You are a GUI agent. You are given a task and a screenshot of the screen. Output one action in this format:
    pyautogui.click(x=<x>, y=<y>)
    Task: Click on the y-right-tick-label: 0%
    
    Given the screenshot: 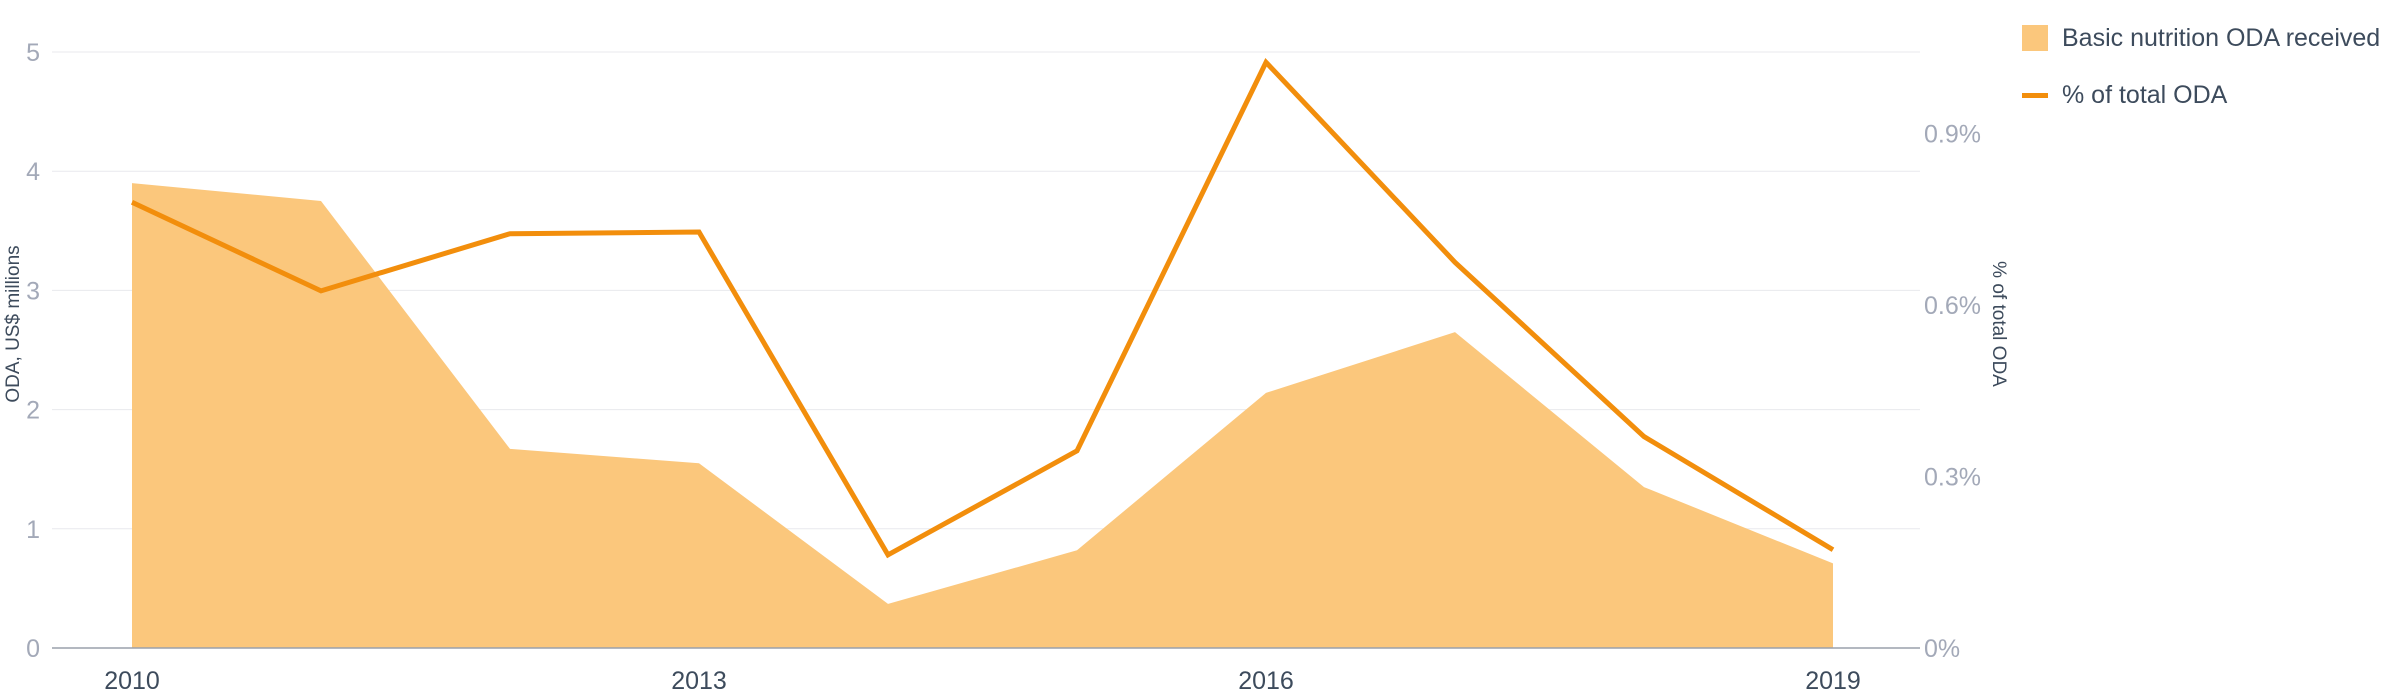 What is the action you would take?
    pyautogui.click(x=1942, y=649)
    